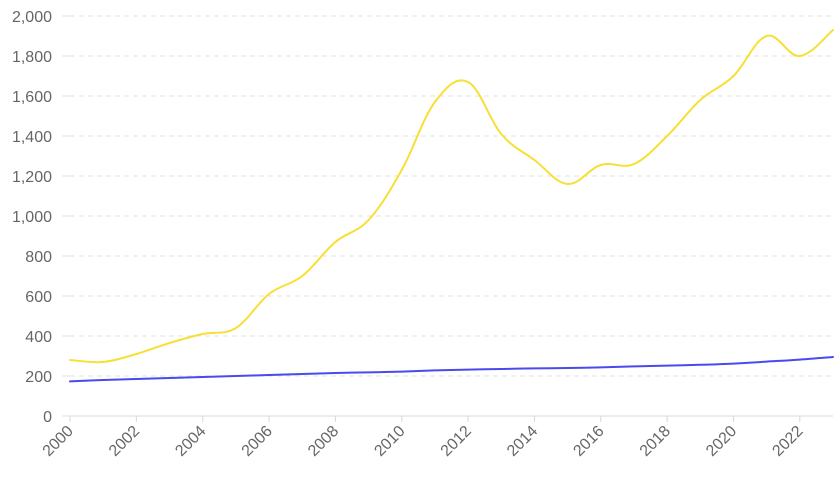  Describe the element at coordinates (588, 441) in the screenshot. I see `x-tick-label: 2016` at that location.